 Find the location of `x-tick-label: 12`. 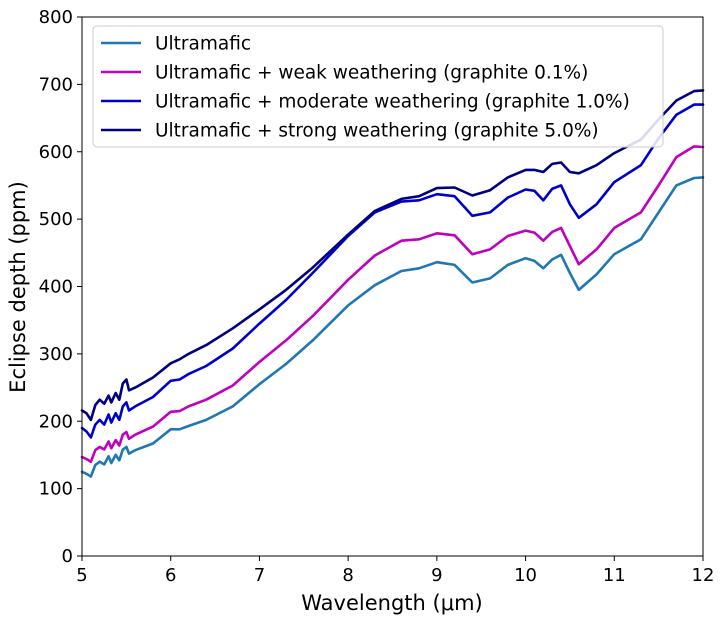

x-tick-label: 12 is located at coordinates (703, 575).